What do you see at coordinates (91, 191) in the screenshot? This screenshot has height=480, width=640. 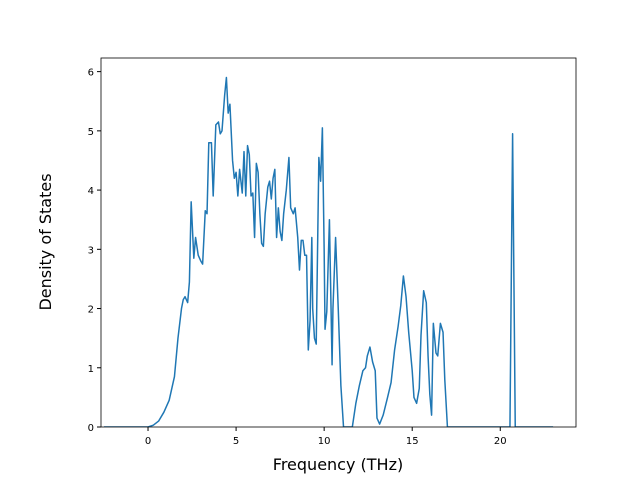 I see `y-tick-label: 4` at bounding box center [91, 191].